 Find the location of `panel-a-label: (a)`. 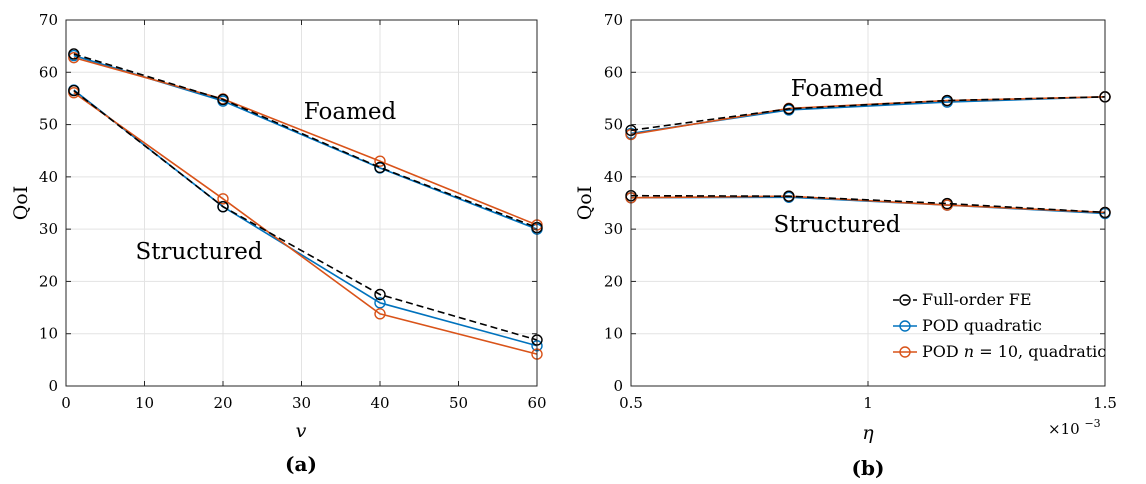

panel-a-label: (a) is located at coordinates (301, 464).